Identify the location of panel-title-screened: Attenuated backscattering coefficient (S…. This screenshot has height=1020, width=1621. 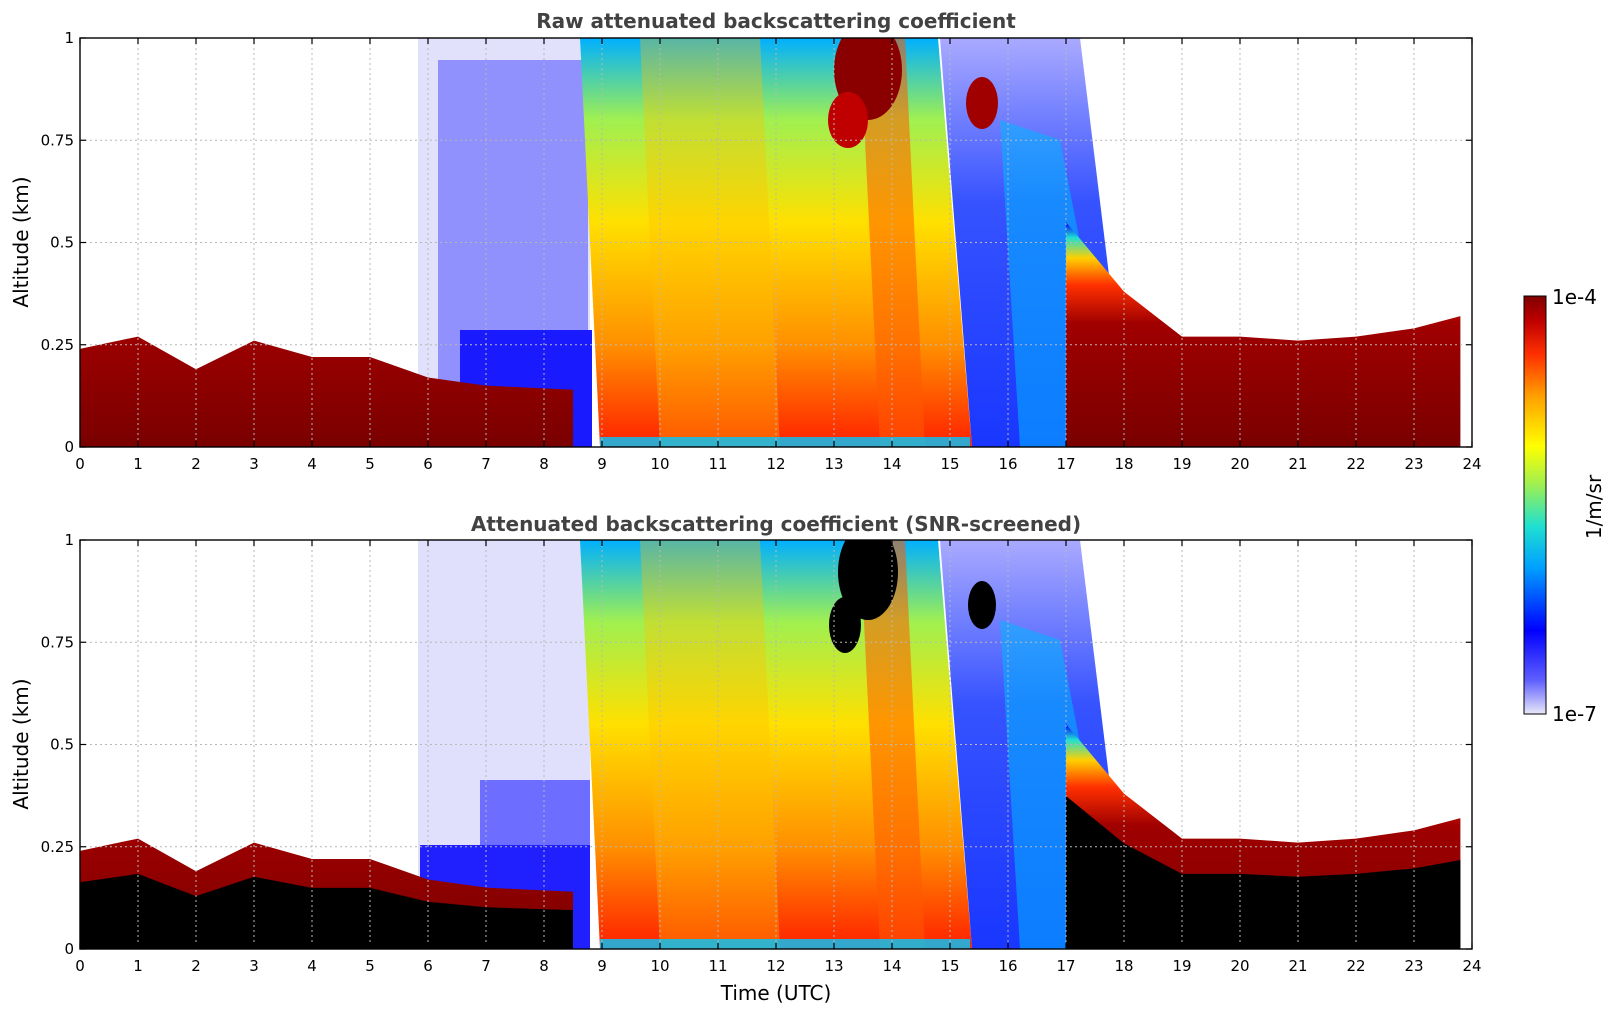
(776, 524).